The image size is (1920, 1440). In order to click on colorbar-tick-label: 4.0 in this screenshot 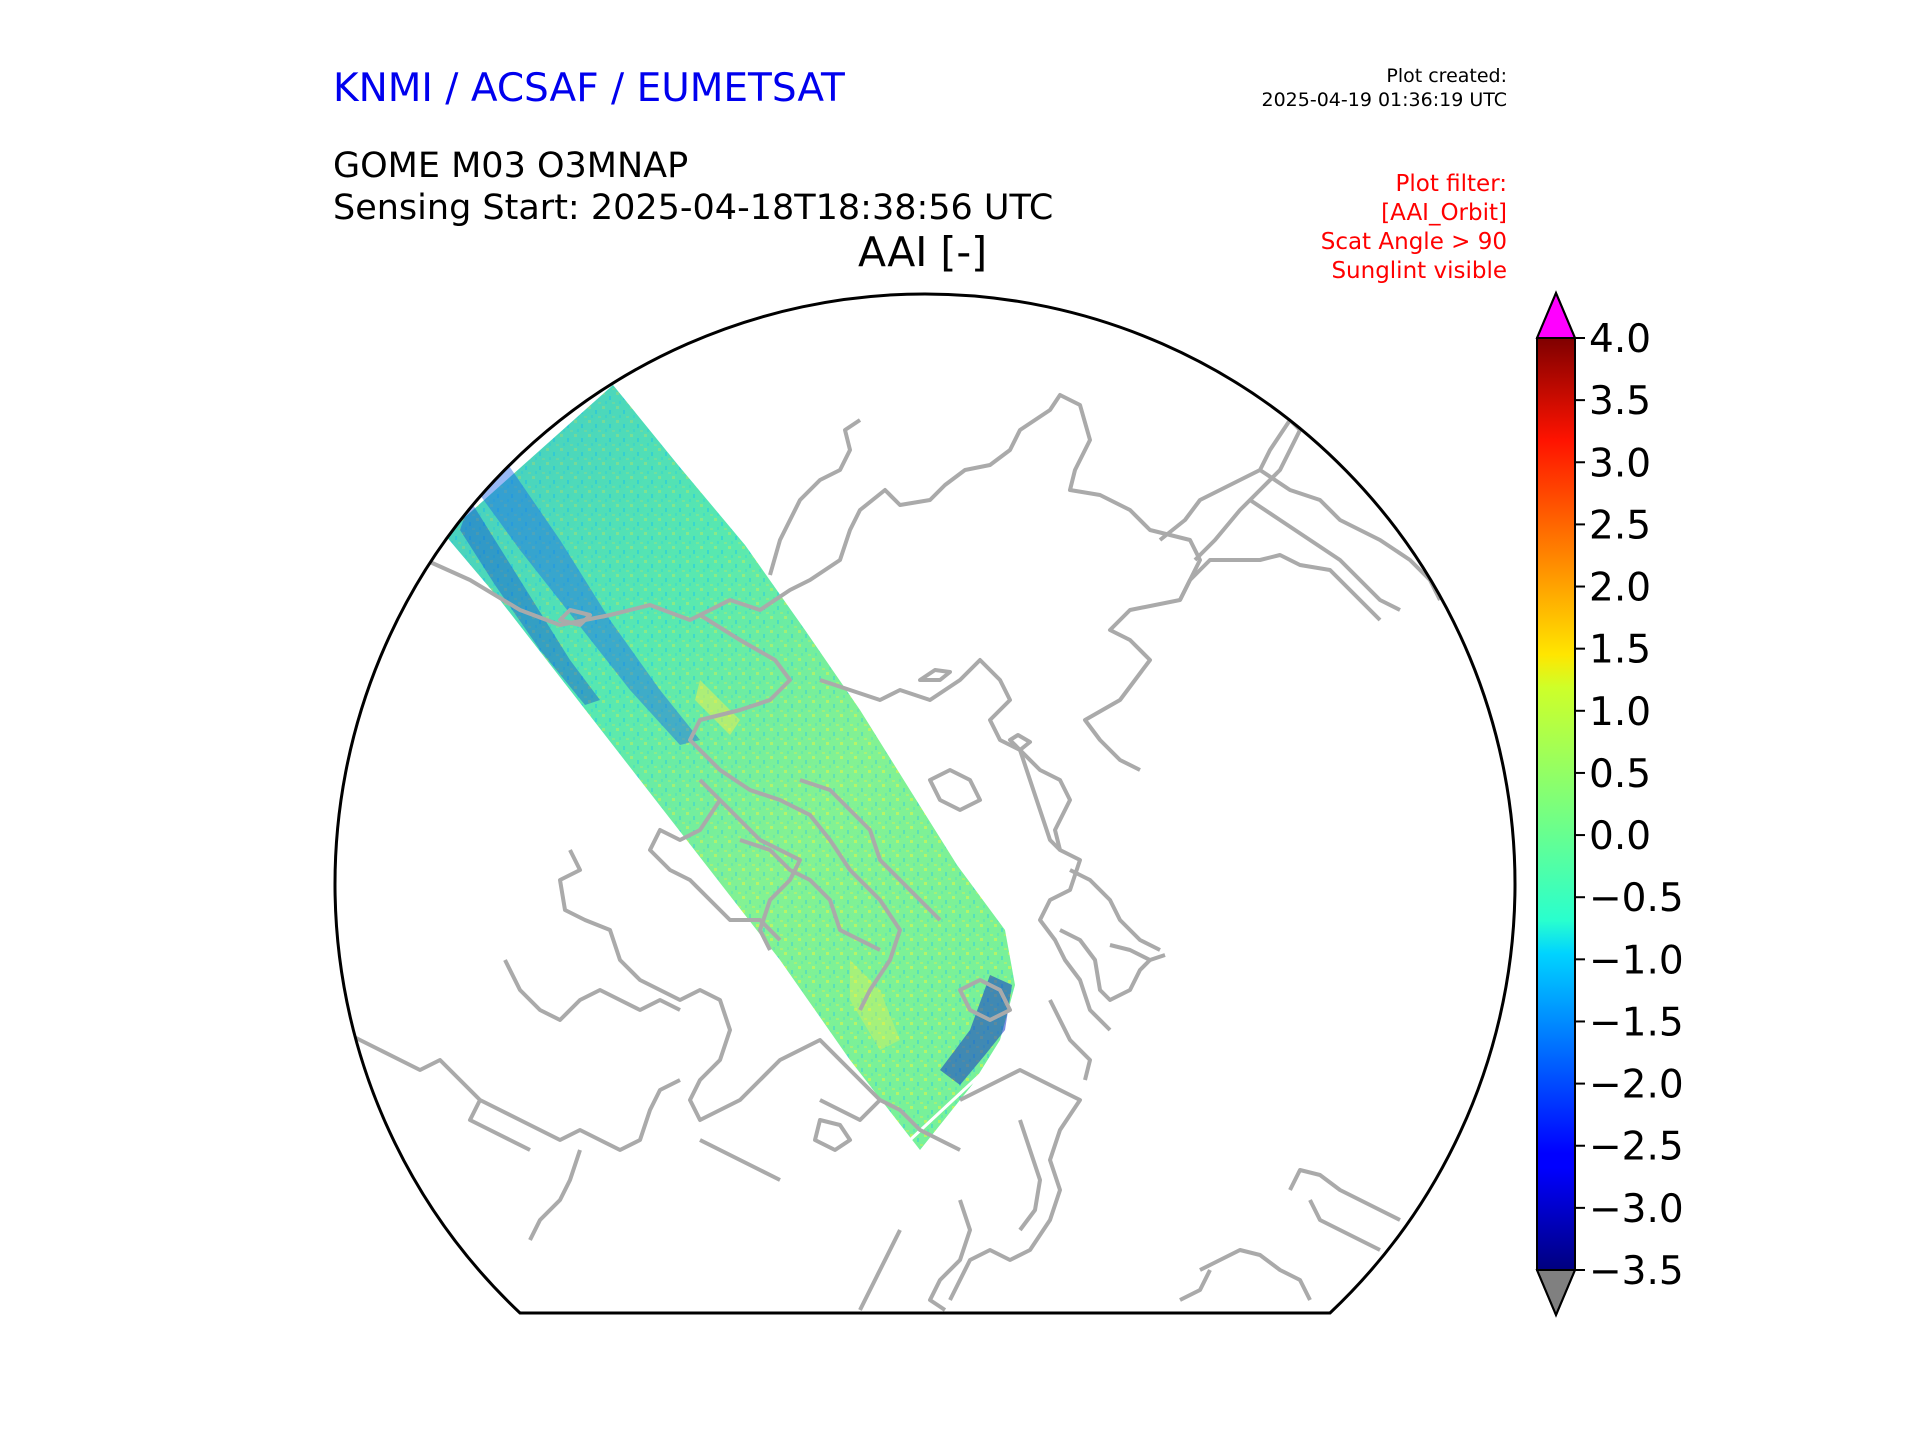, I will do `click(1620, 339)`.